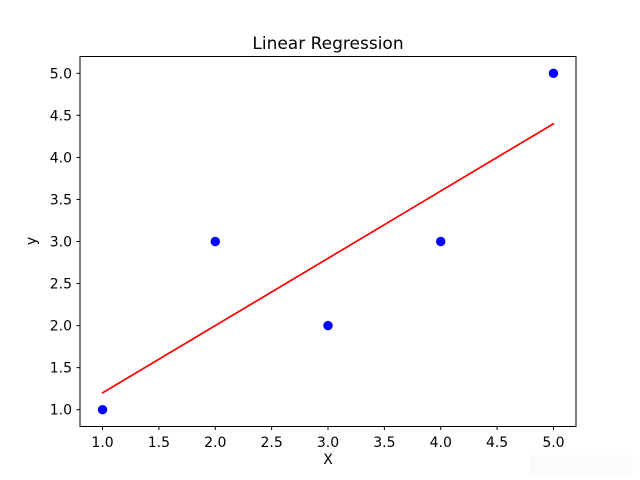  I want to click on x-axis-label: X, so click(328, 460).